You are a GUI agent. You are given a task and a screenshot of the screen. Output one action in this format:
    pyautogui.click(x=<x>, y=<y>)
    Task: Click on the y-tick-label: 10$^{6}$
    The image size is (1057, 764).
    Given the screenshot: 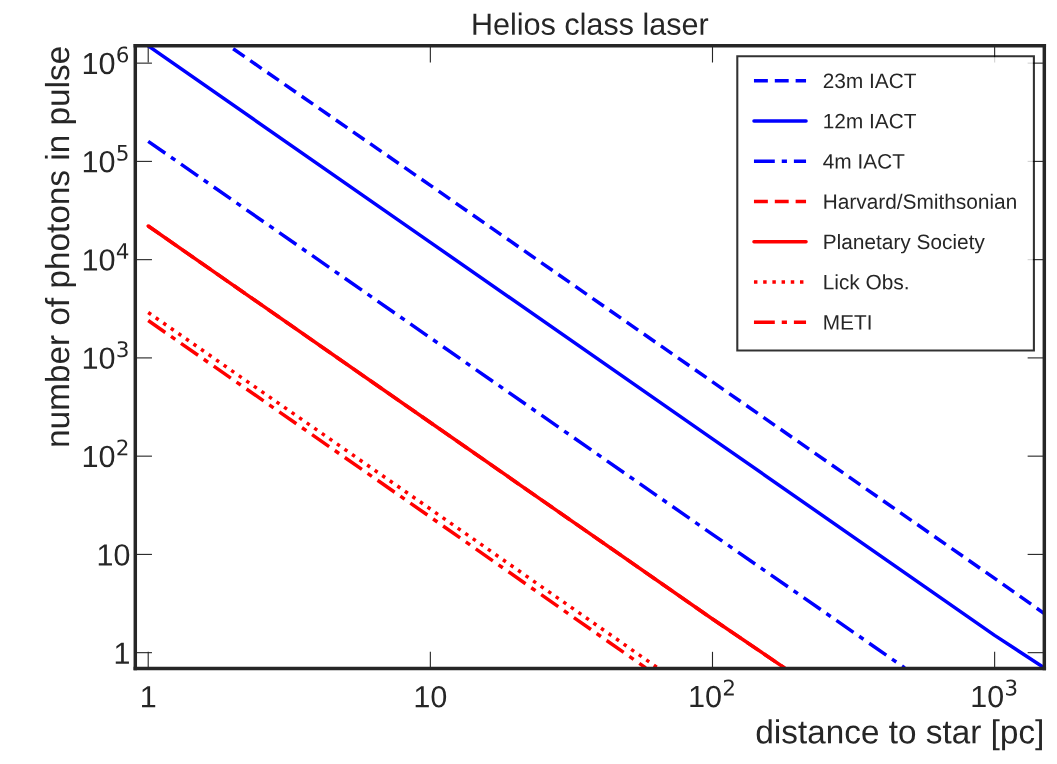 What is the action you would take?
    pyautogui.click(x=106, y=60)
    